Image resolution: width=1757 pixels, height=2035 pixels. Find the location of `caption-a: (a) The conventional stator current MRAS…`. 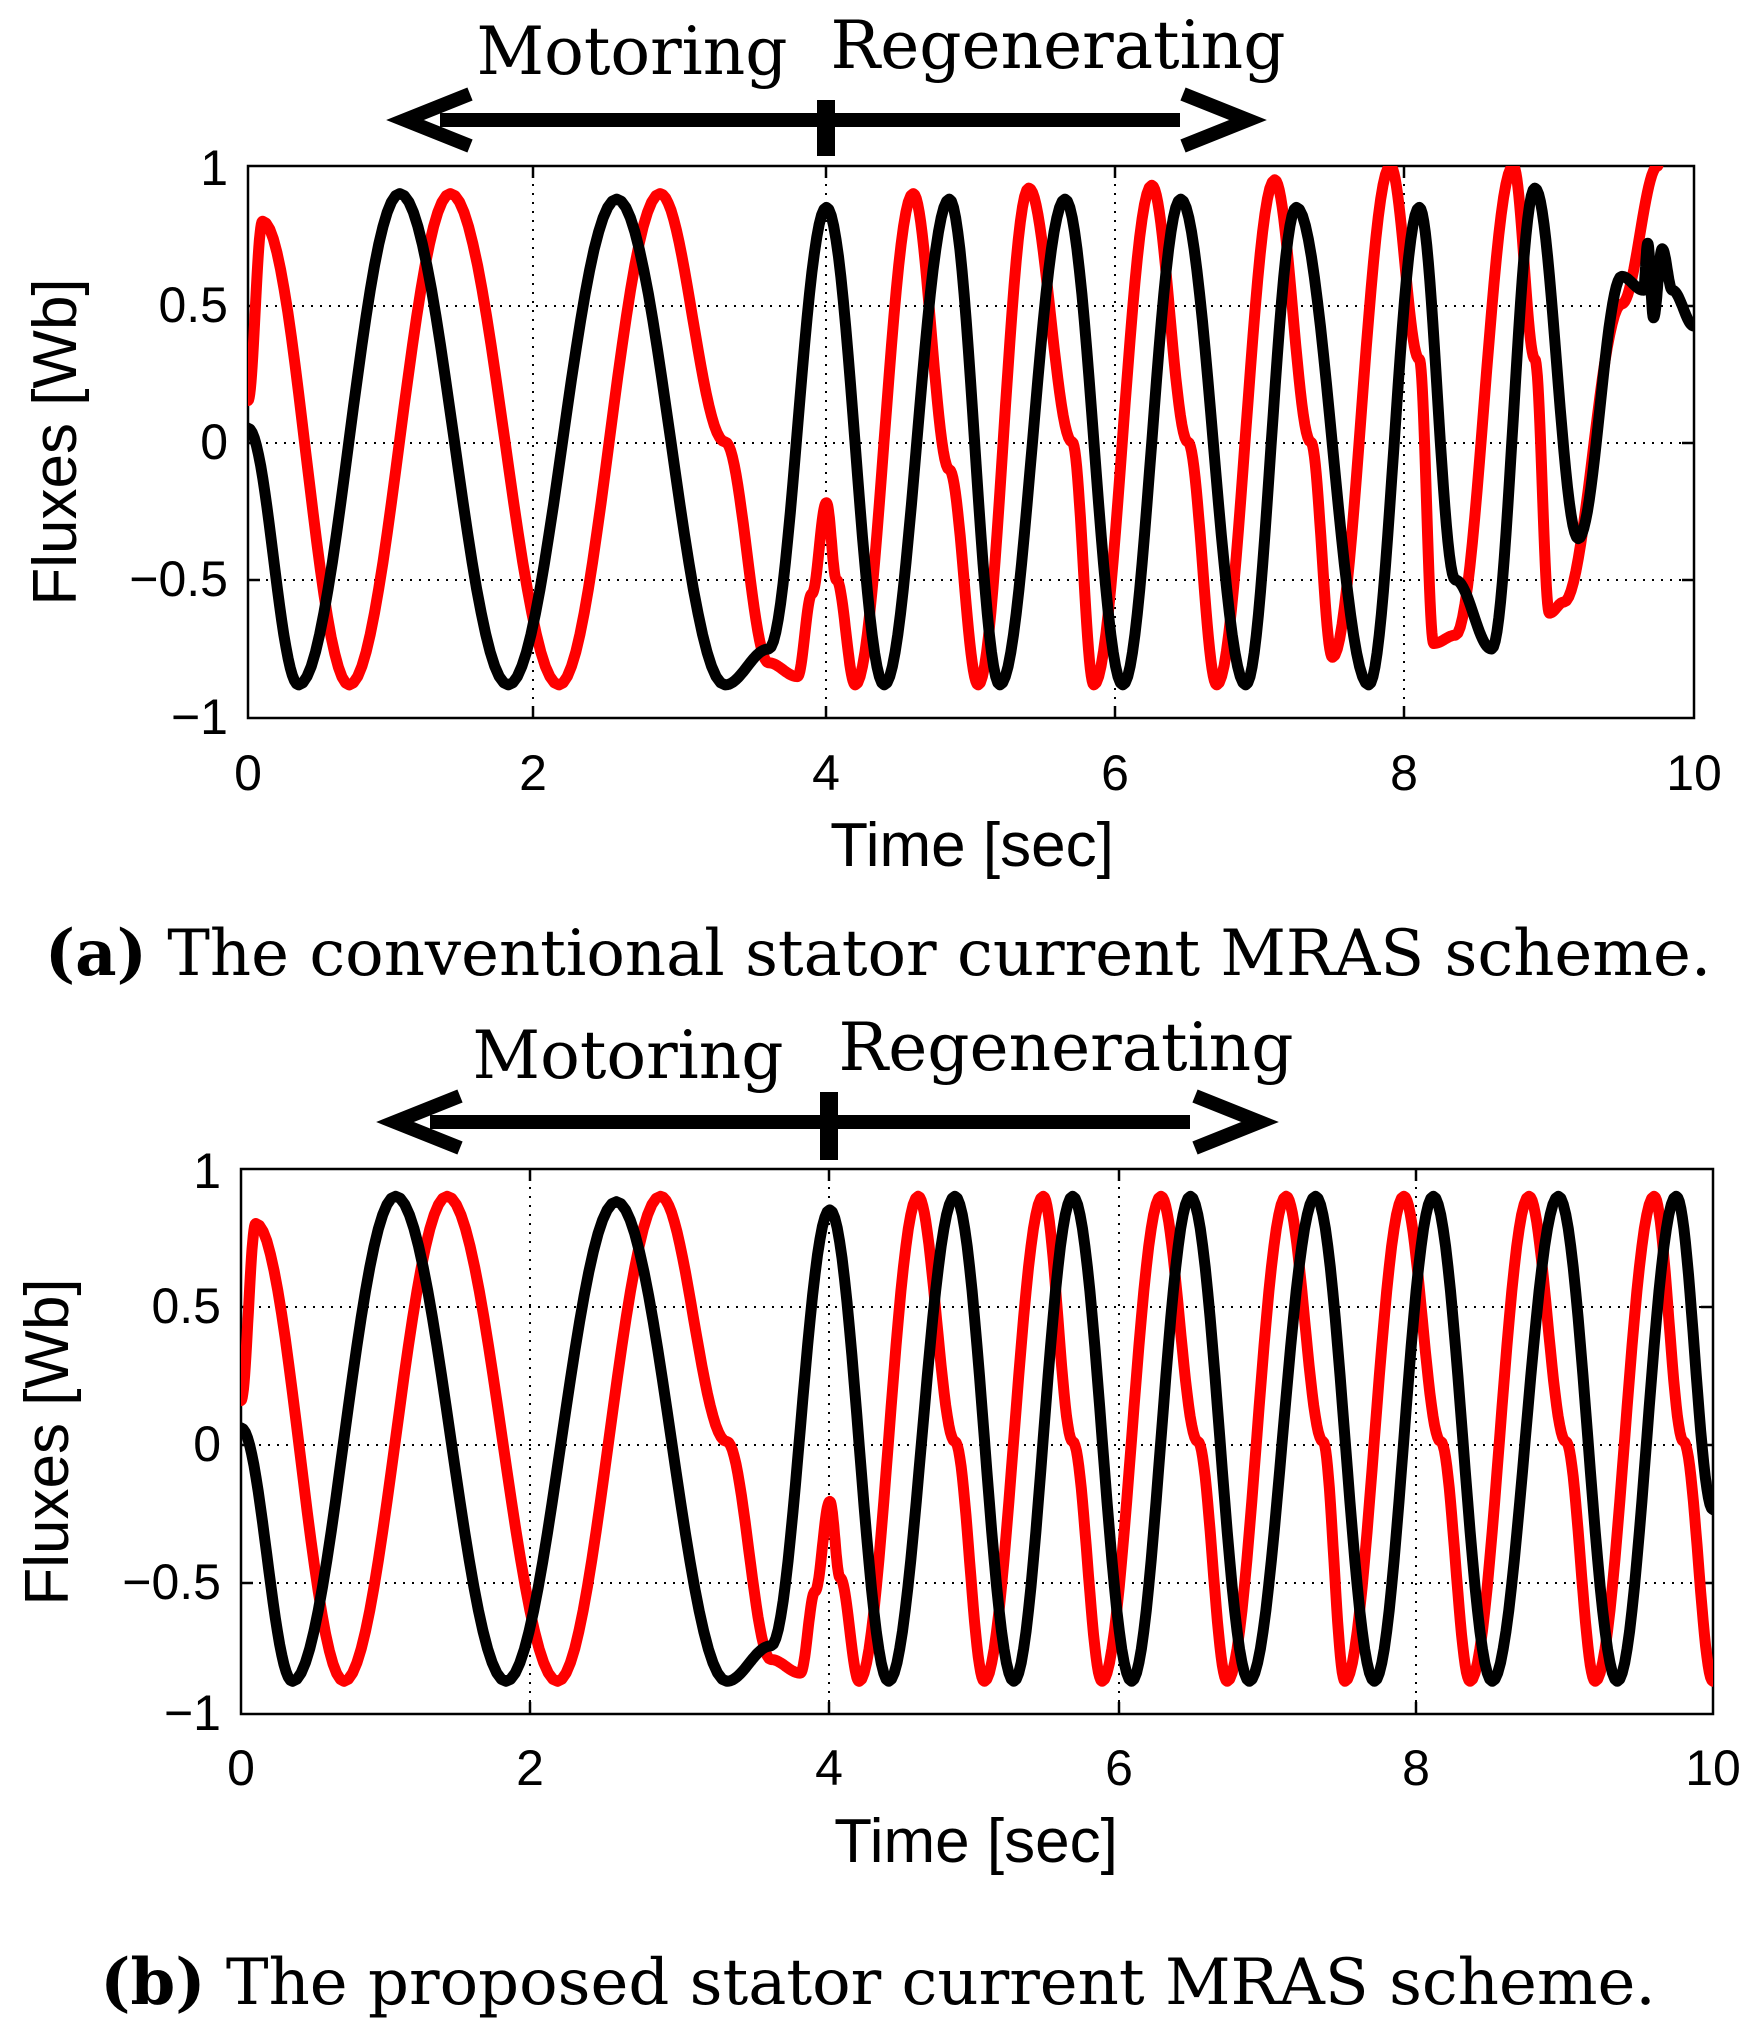

caption-a: (a) The conventional stator current MRAS… is located at coordinates (878, 953).